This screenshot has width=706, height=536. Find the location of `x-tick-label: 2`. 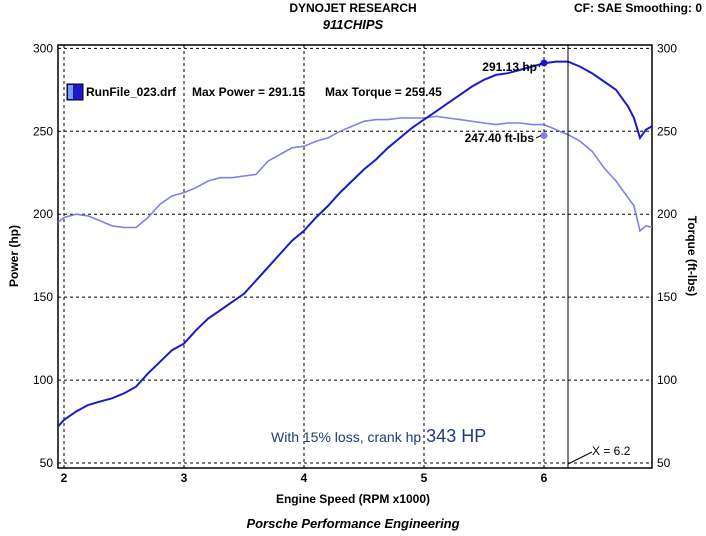

x-tick-label: 2 is located at coordinates (64, 478).